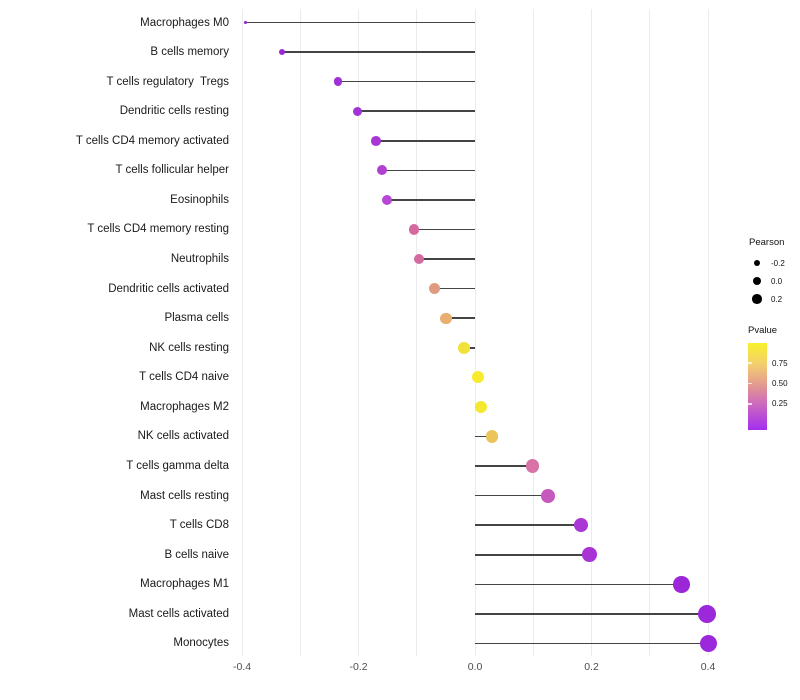 The image size is (800, 700). What do you see at coordinates (767, 242) in the screenshot?
I see `legend-size-title: Pearson` at bounding box center [767, 242].